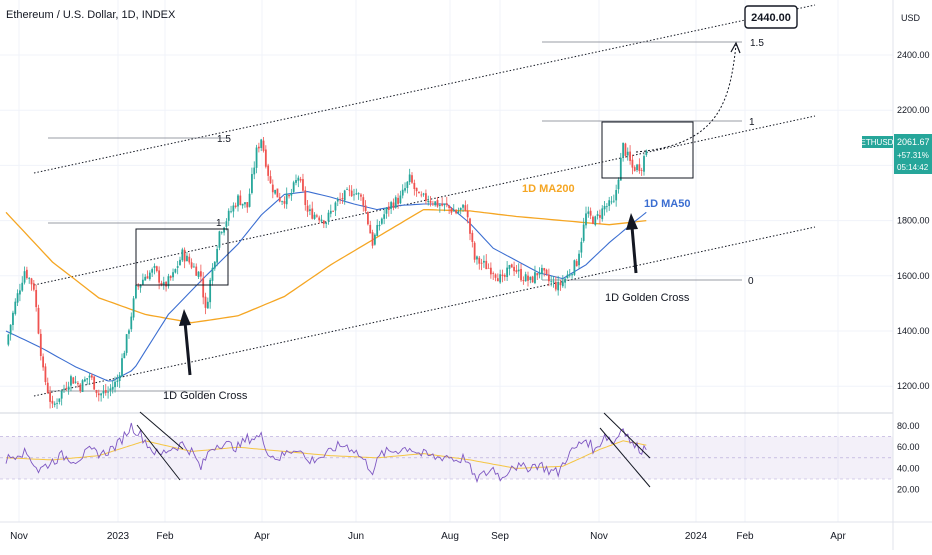 This screenshot has height=555, width=932. I want to click on symbol-label: ETHUSD, so click(877, 142).